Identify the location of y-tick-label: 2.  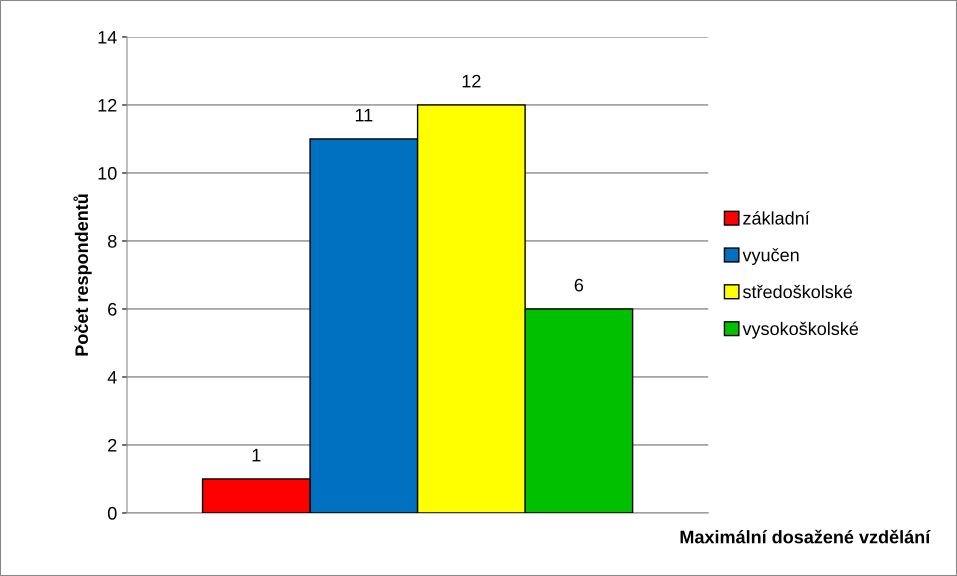
(112, 445).